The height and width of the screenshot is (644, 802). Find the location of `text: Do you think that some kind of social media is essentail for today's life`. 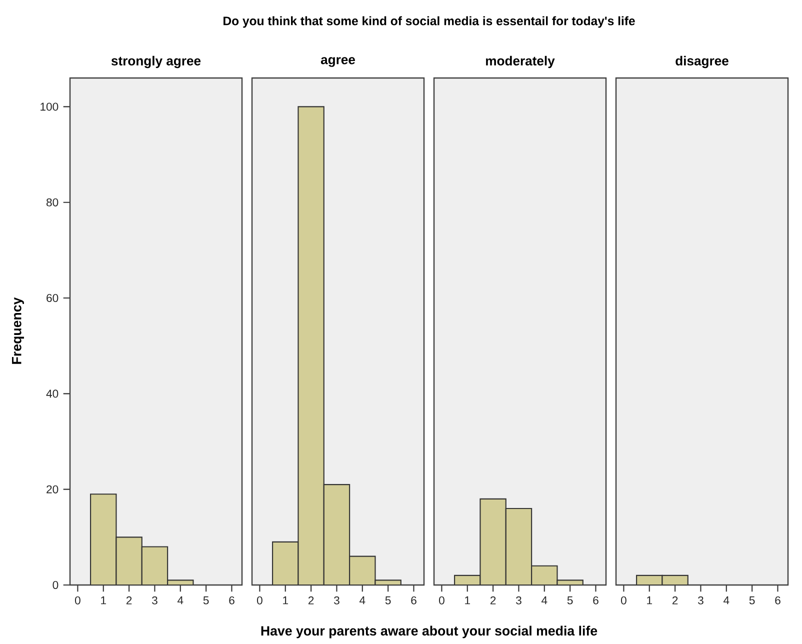

text: Do you think that some kind of social media is essentail for today's life is located at coordinates (429, 22).